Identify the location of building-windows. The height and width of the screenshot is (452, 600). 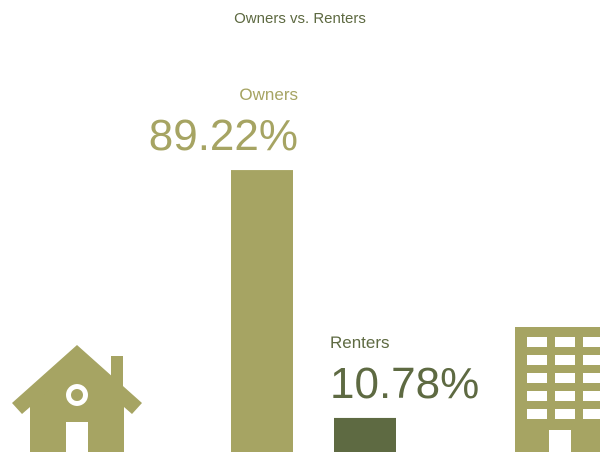
(563, 394).